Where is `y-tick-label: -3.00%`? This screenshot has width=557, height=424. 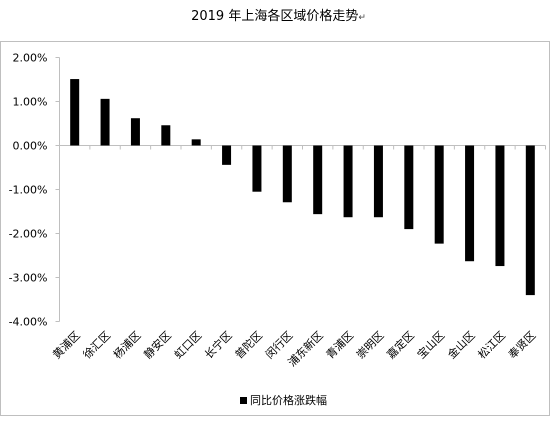 y-tick-label: -3.00% is located at coordinates (28, 278).